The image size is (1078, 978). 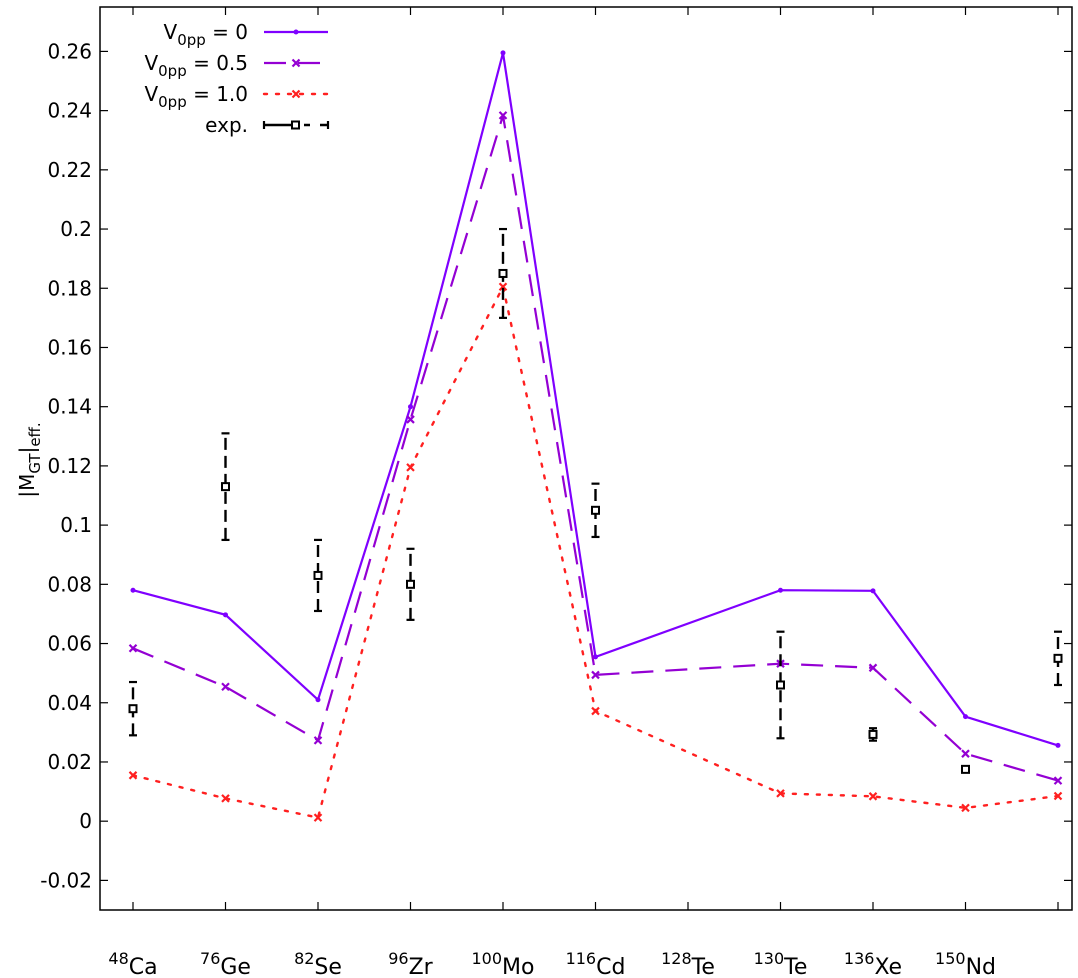 I want to click on y-tick-label: 0.02, so click(x=69, y=762).